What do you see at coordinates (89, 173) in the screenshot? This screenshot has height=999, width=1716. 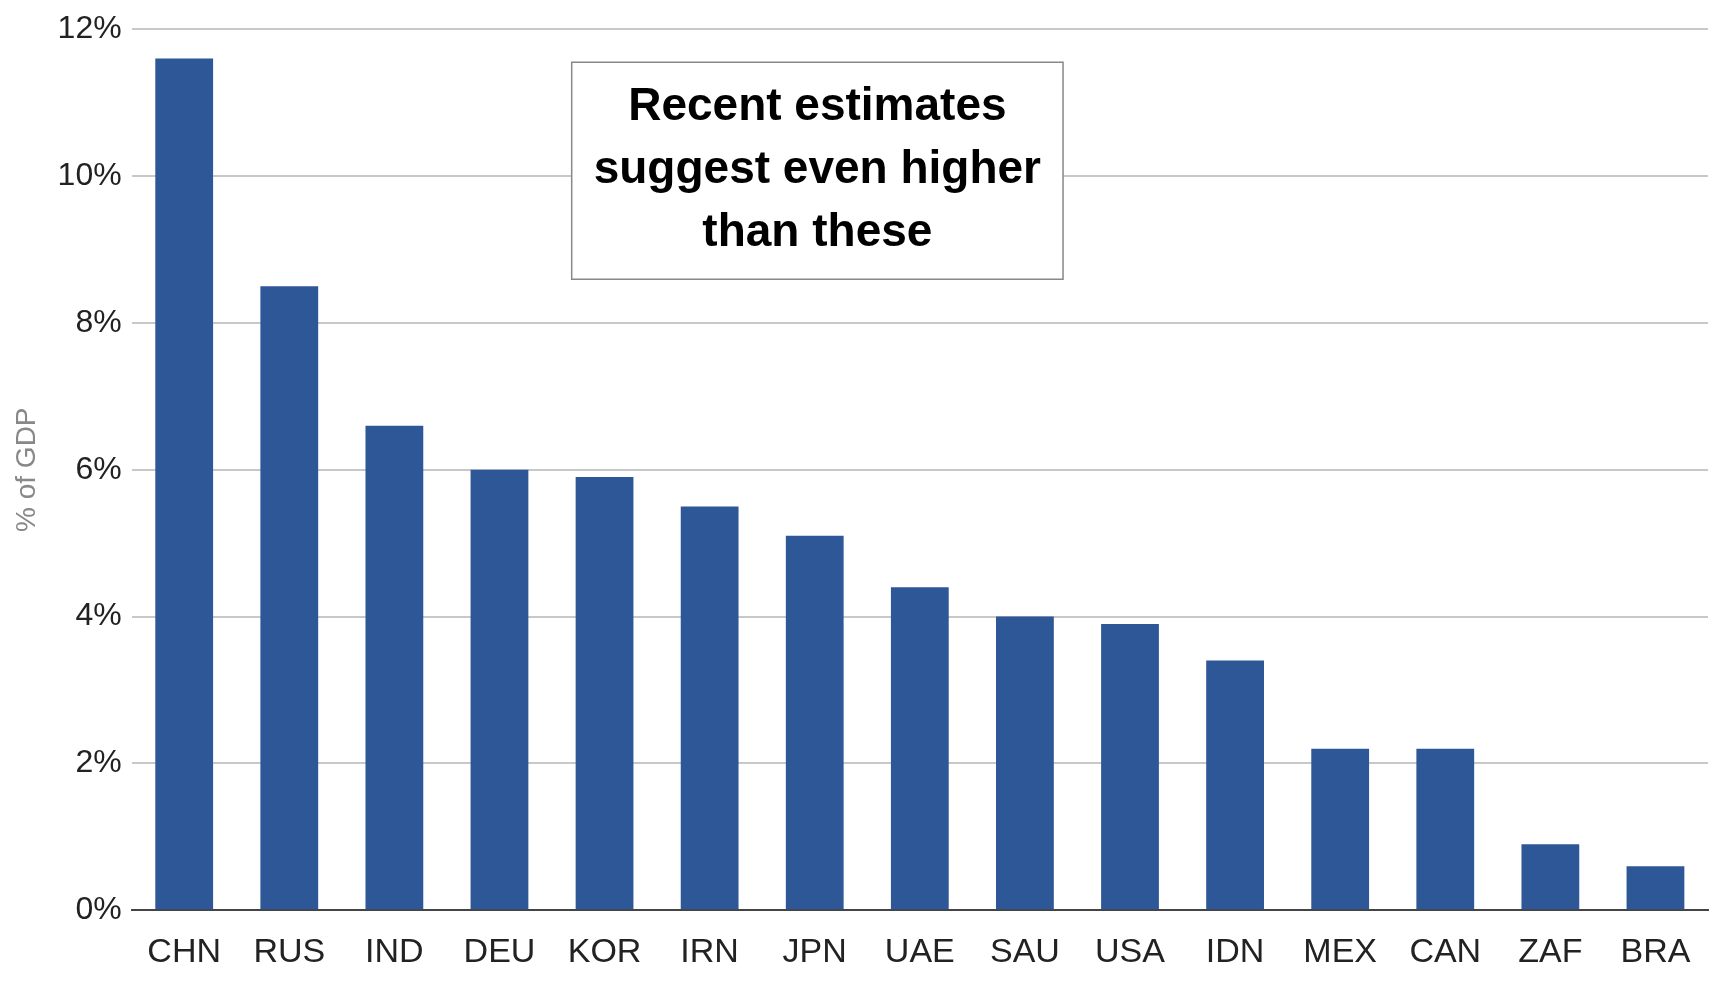 I see `y-tick-label: 10%` at bounding box center [89, 173].